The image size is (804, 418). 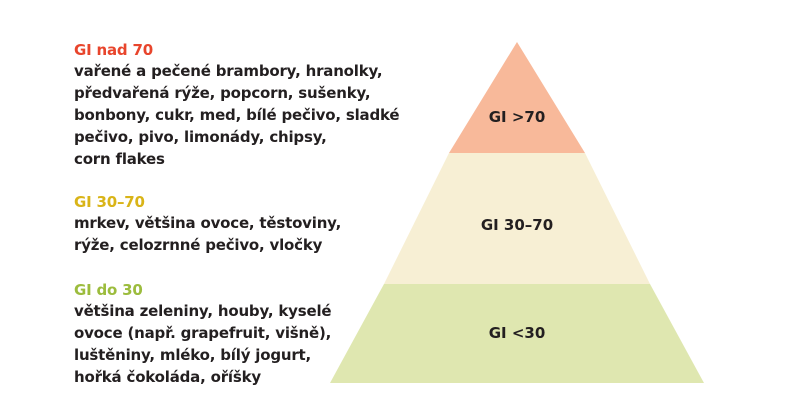 I want to click on legend-title-mid: GI 30–70, so click(x=109, y=202).